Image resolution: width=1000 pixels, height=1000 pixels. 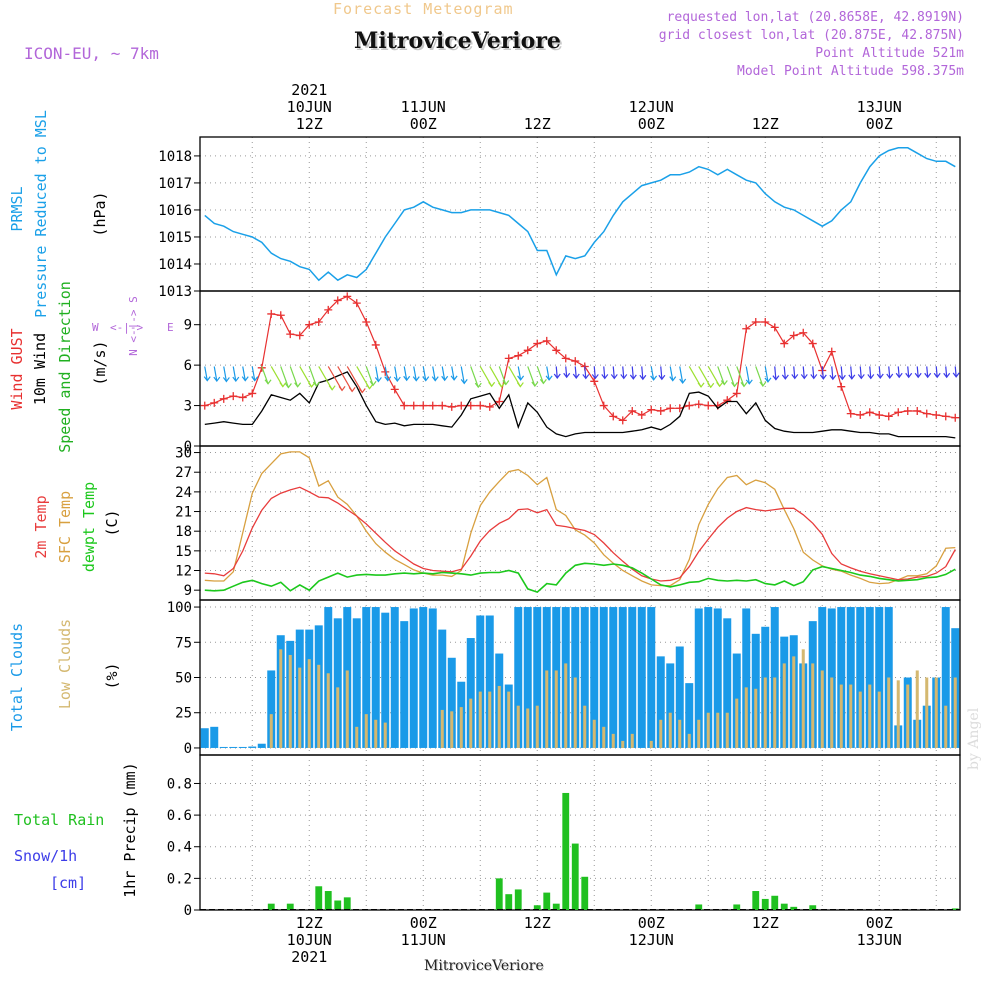 I want to click on y-tick-label: 75, so click(x=183, y=643).